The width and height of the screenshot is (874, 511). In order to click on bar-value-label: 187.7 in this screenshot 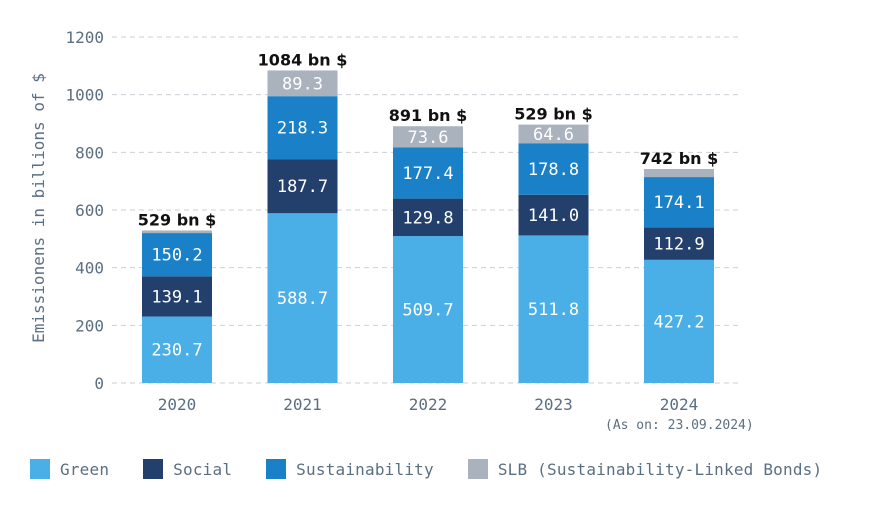, I will do `click(302, 187)`.